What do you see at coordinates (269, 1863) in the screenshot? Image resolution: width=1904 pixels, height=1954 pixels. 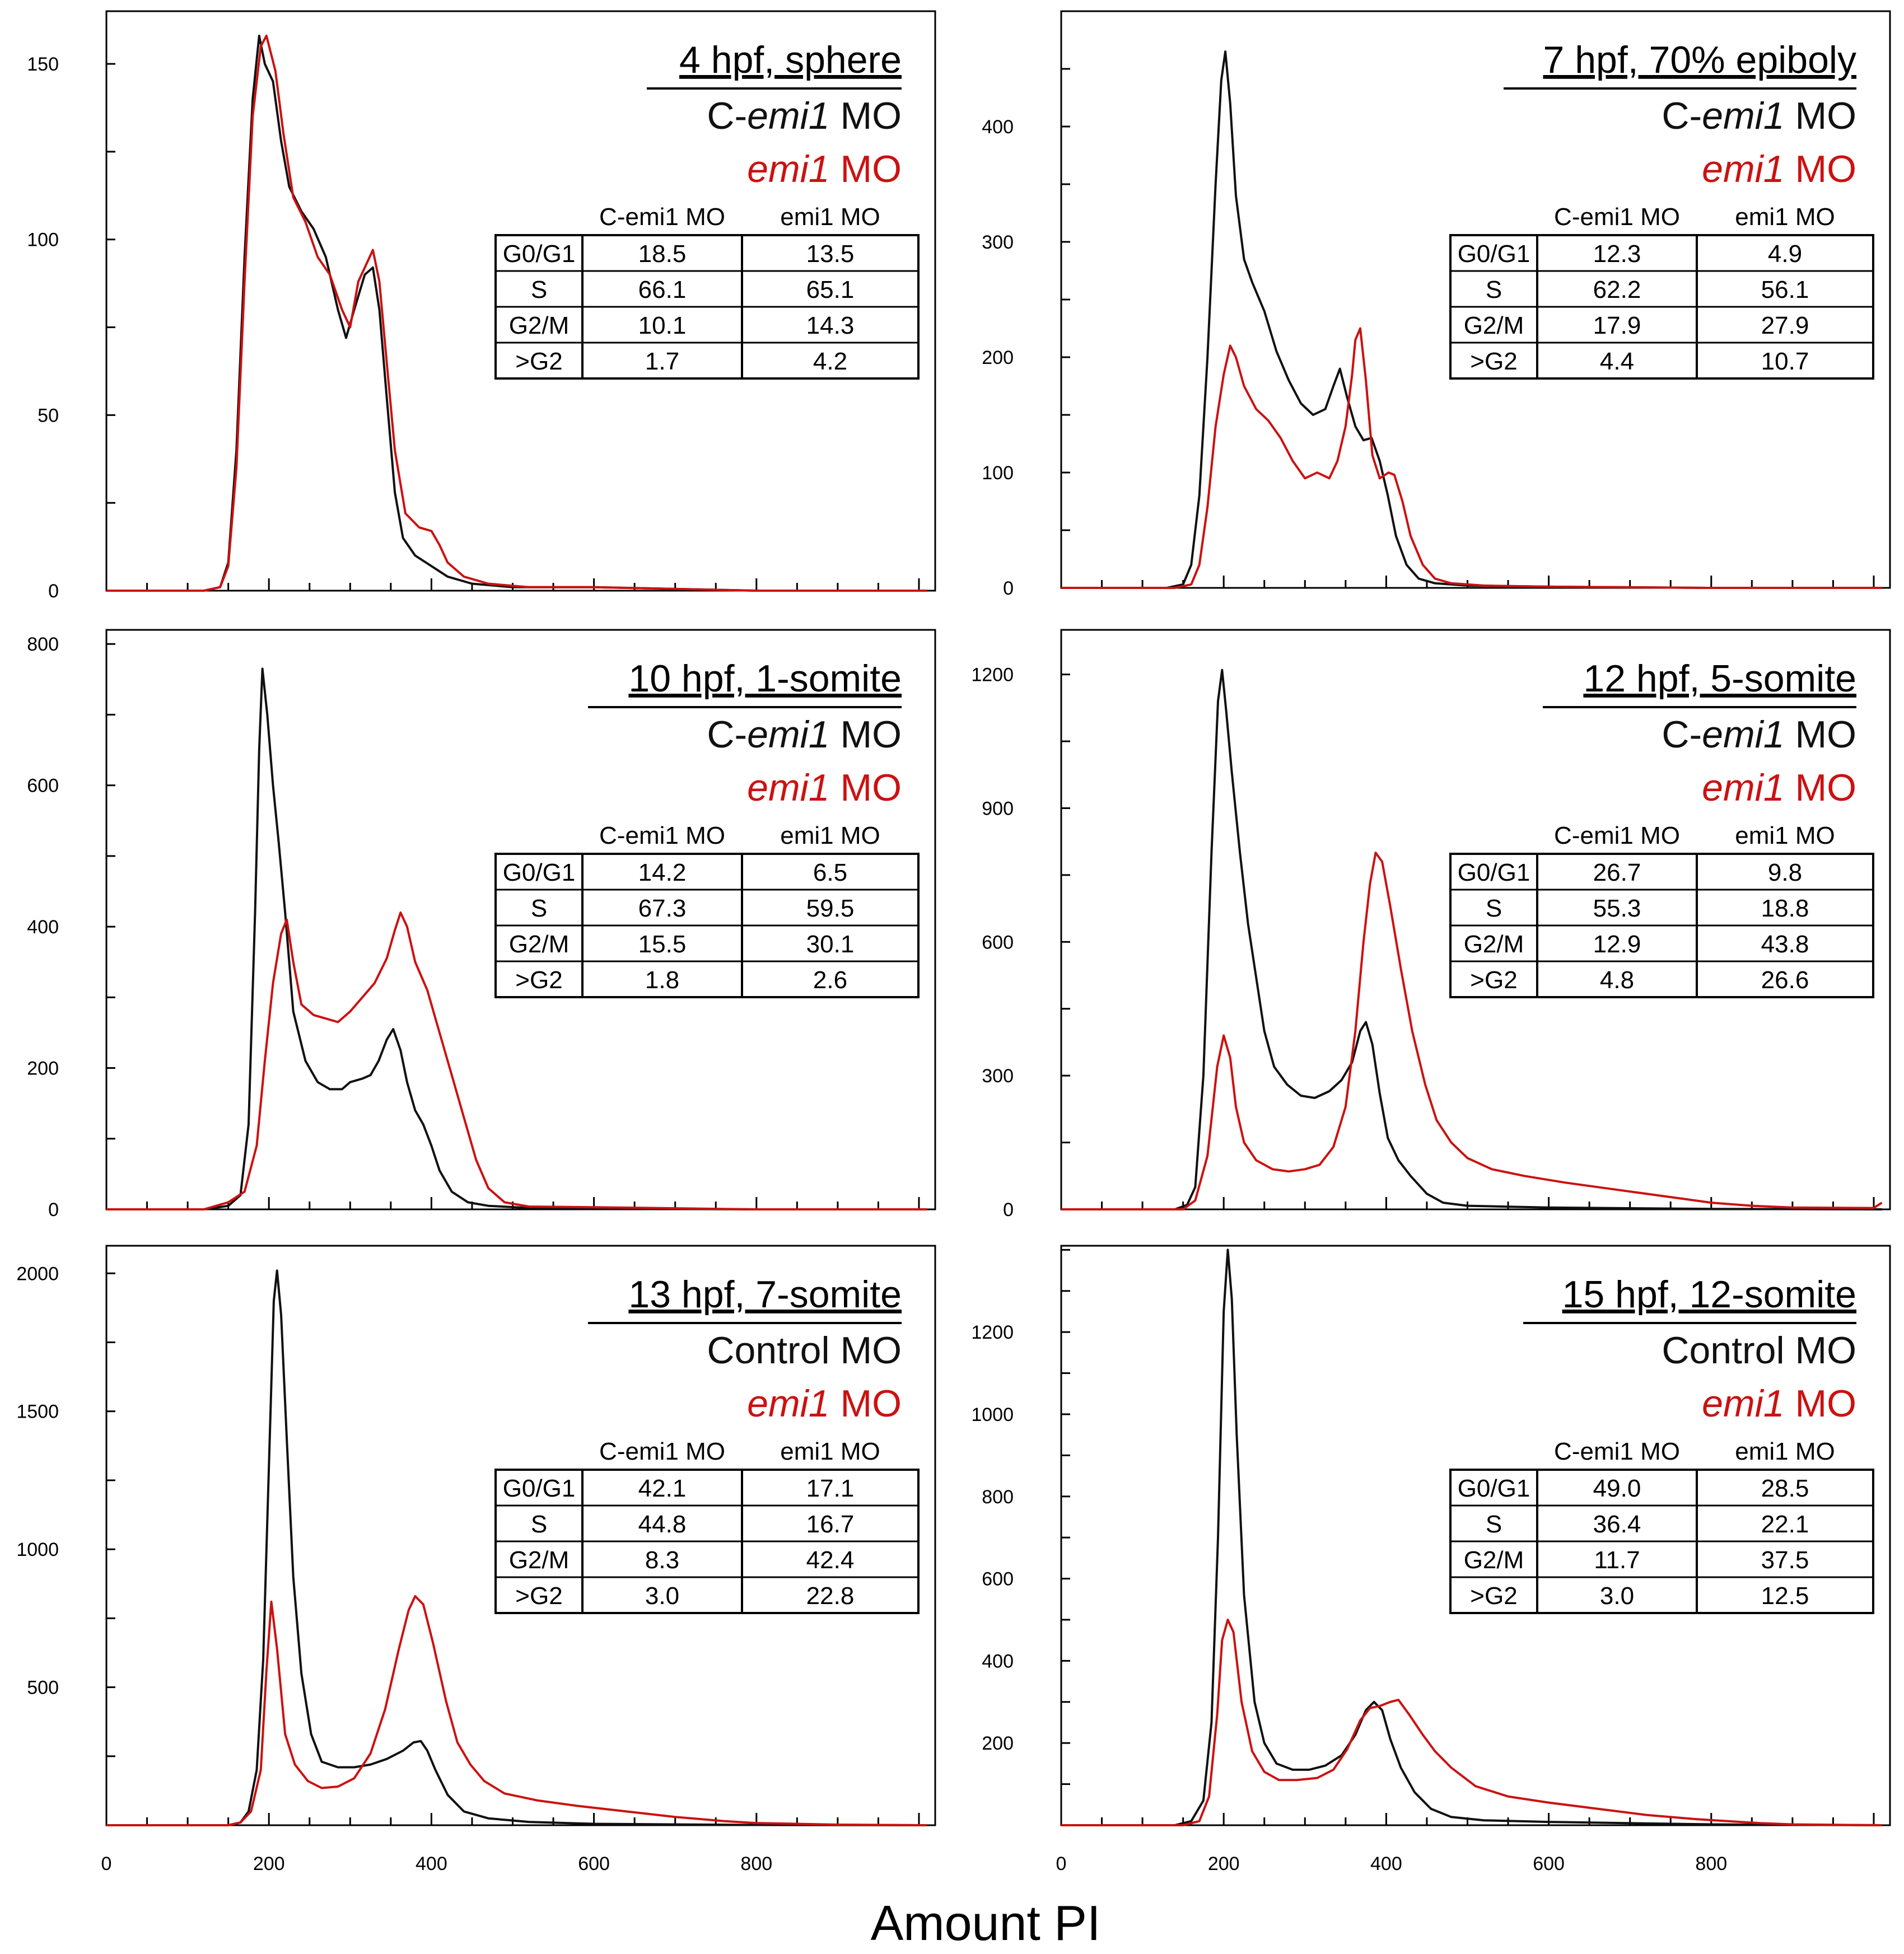 I see `x-tick-label: 200` at bounding box center [269, 1863].